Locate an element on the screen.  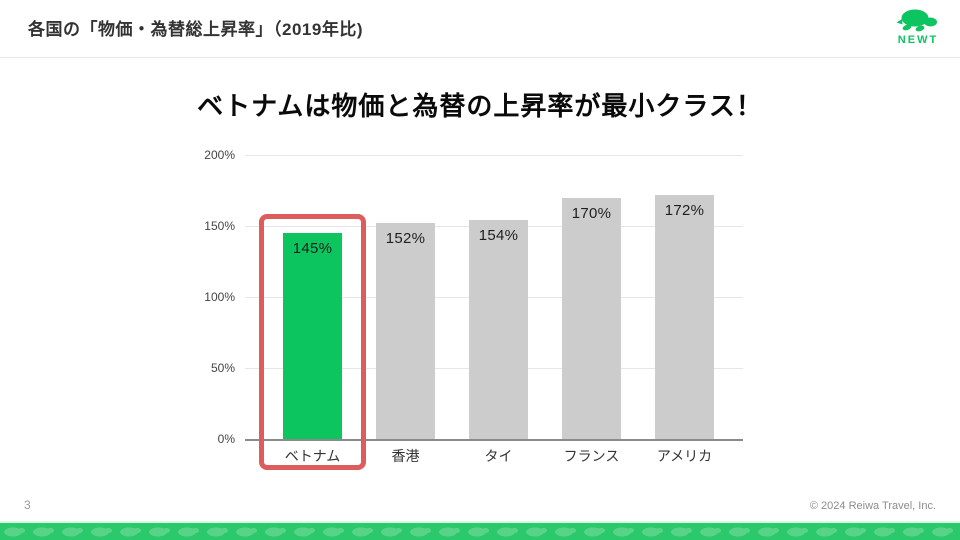
highlight-box is located at coordinates (312, 342).